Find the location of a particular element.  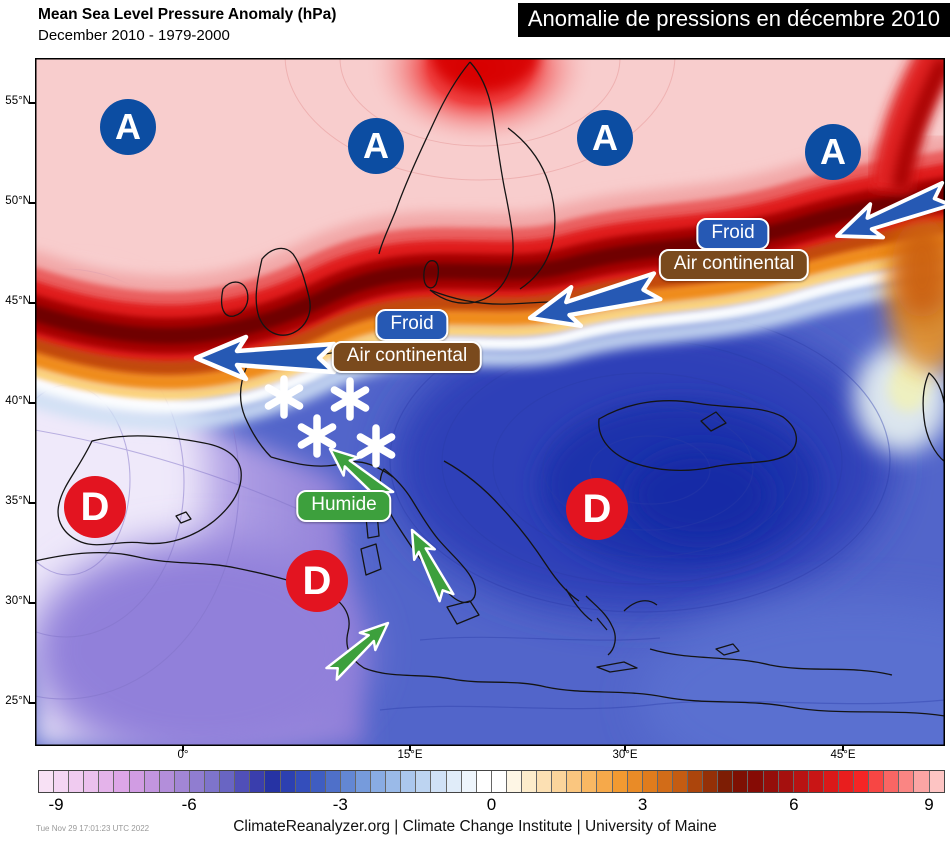

lat-tick-label: 35°N is located at coordinates (18, 501).